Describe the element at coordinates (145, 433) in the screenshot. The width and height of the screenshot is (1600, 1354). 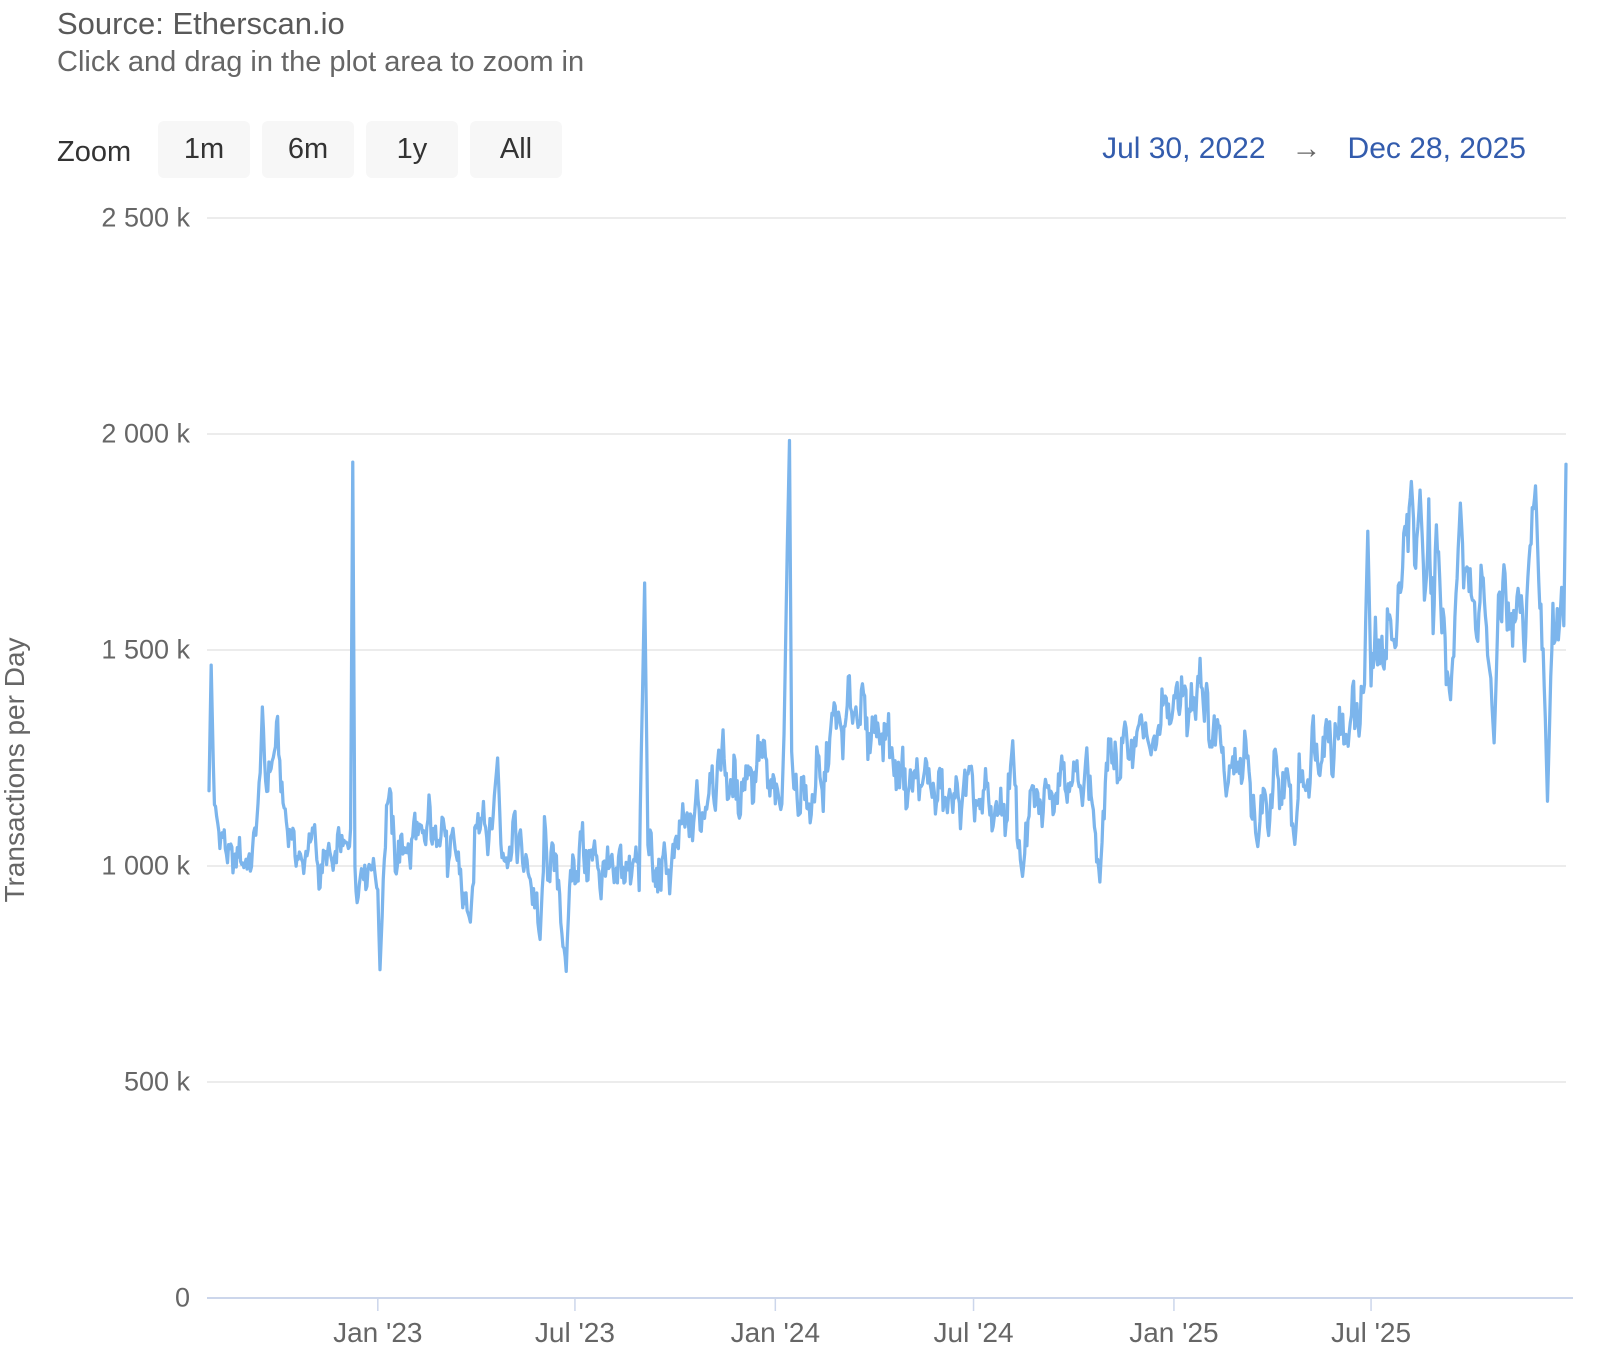
I see `y-tick-label: 2 000 k` at that location.